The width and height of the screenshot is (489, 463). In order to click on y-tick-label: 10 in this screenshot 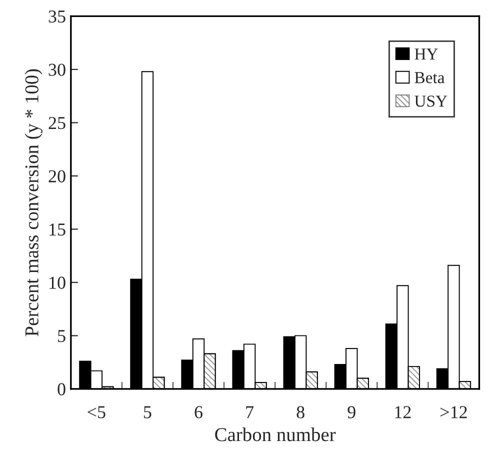, I will do `click(58, 282)`.